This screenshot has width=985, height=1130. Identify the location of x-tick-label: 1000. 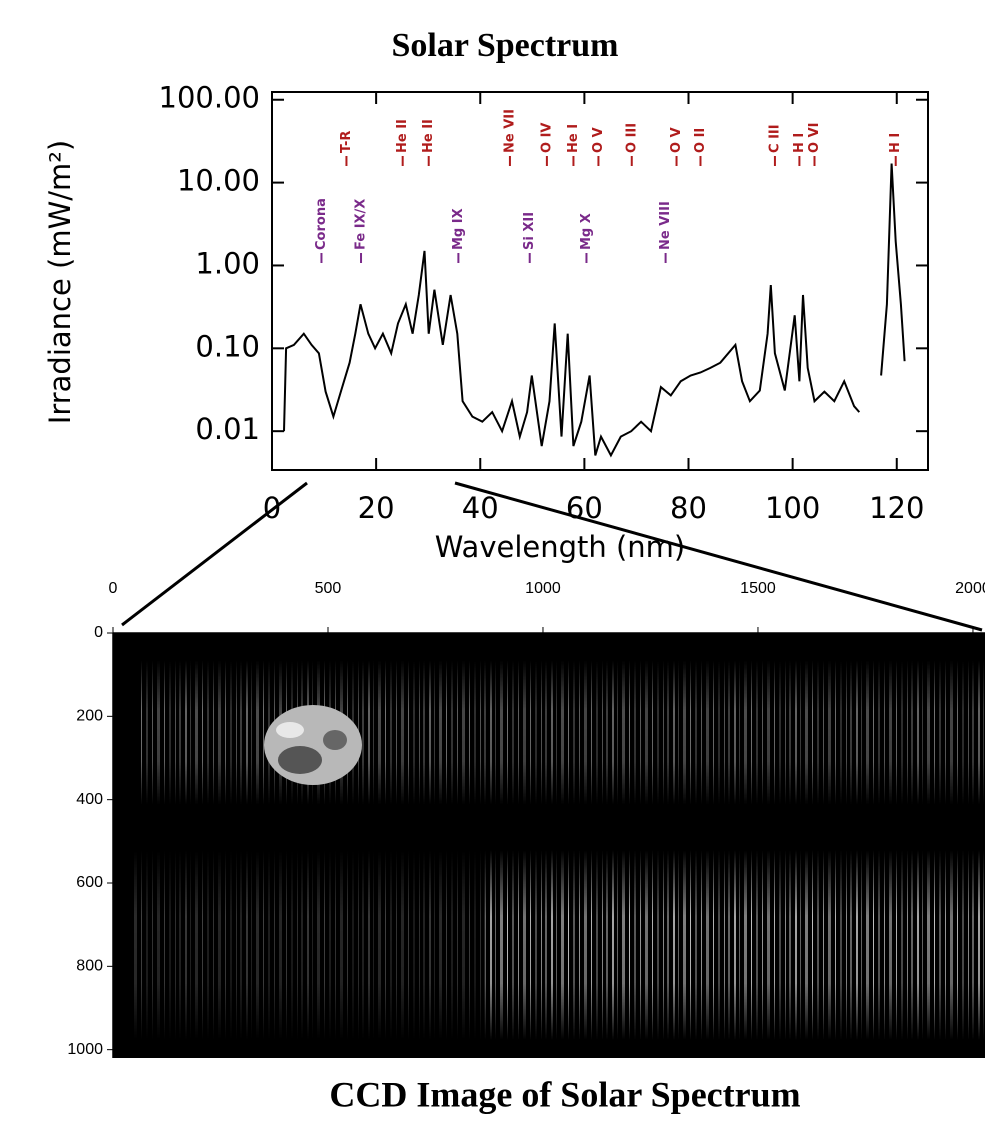
(543, 588).